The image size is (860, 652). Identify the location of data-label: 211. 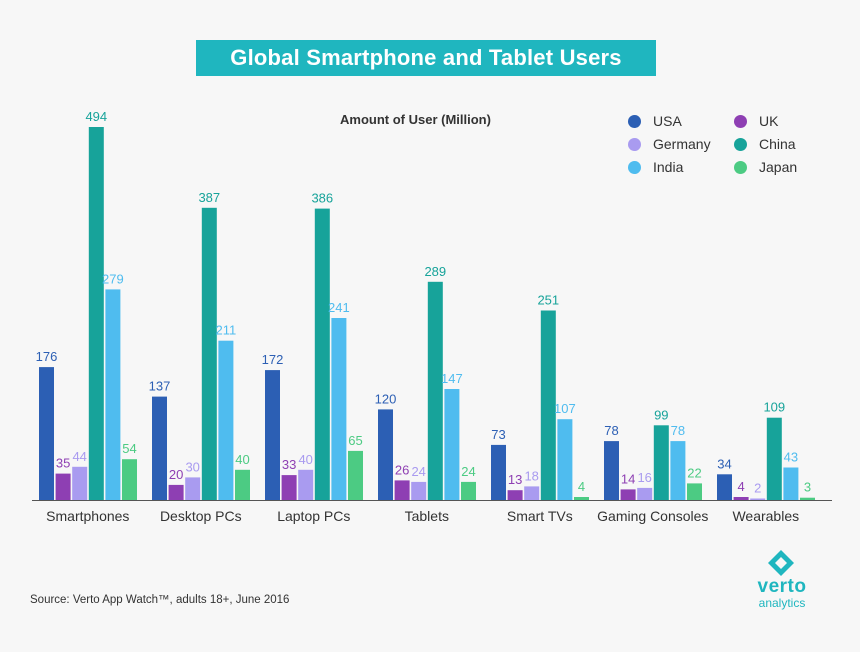
(226, 330).